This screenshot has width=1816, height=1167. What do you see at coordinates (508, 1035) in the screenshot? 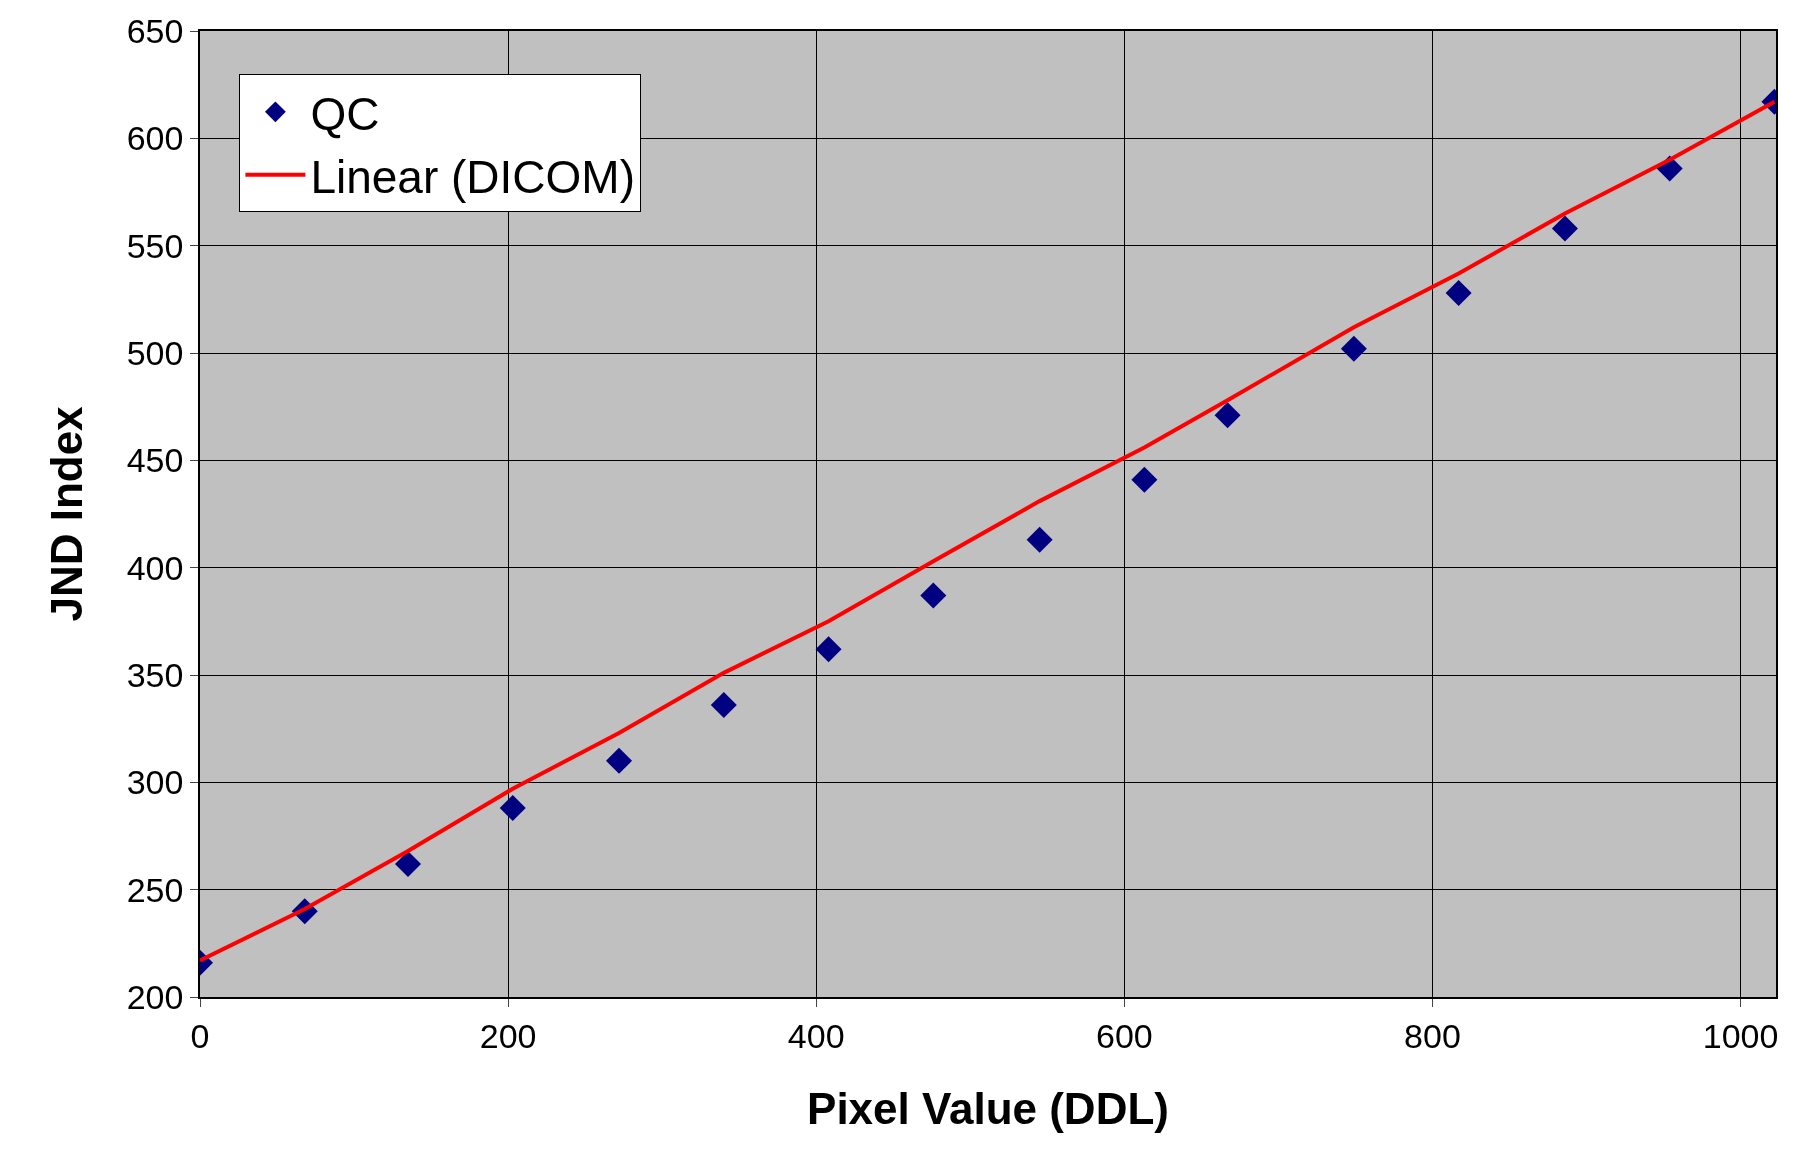
I see `x-tick-label: 200` at bounding box center [508, 1035].